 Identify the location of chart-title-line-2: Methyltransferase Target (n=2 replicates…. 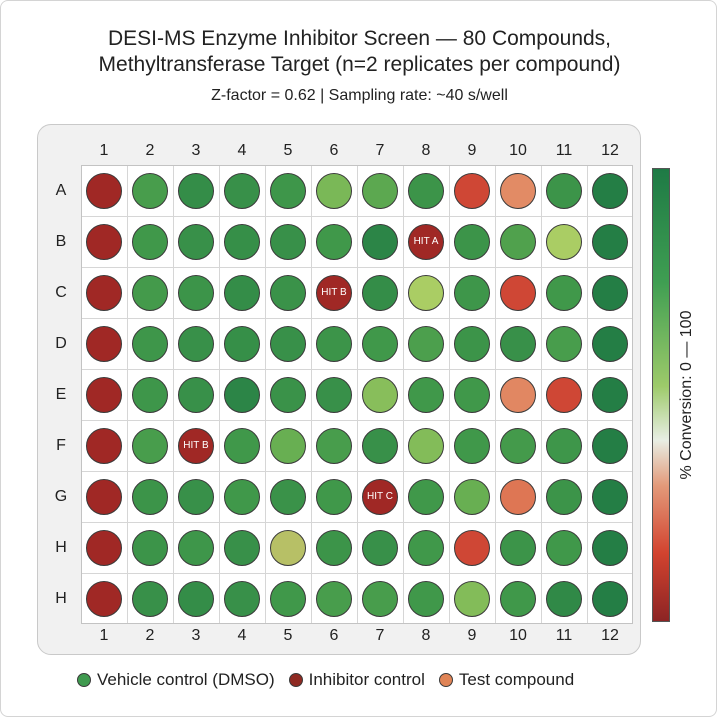
(359, 64).